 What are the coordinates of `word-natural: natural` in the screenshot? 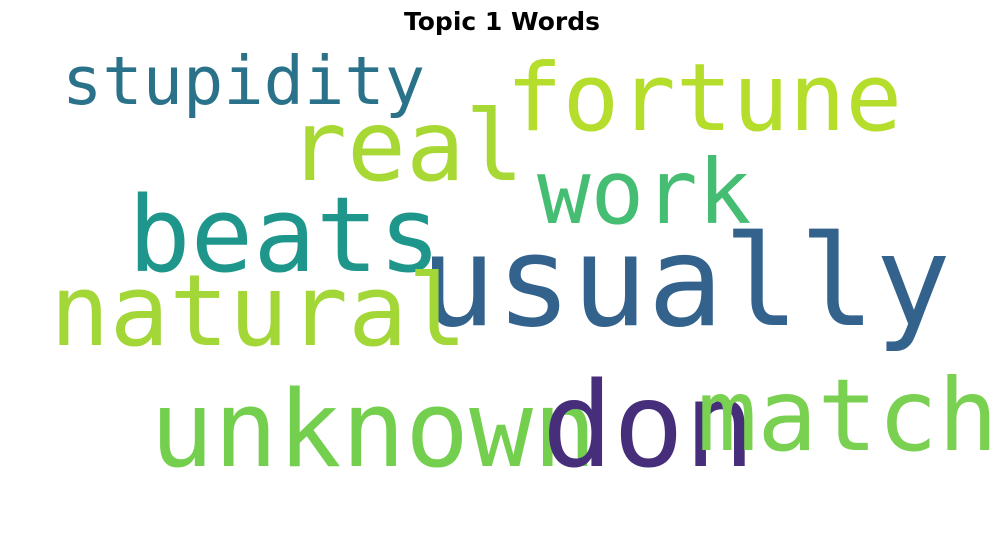 It's located at (259, 311).